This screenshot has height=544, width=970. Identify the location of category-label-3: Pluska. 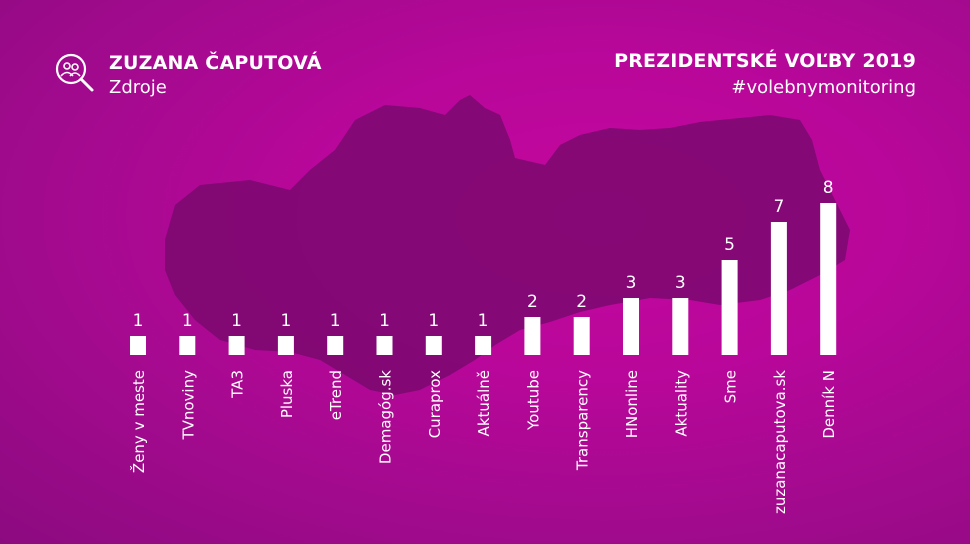
(287, 394).